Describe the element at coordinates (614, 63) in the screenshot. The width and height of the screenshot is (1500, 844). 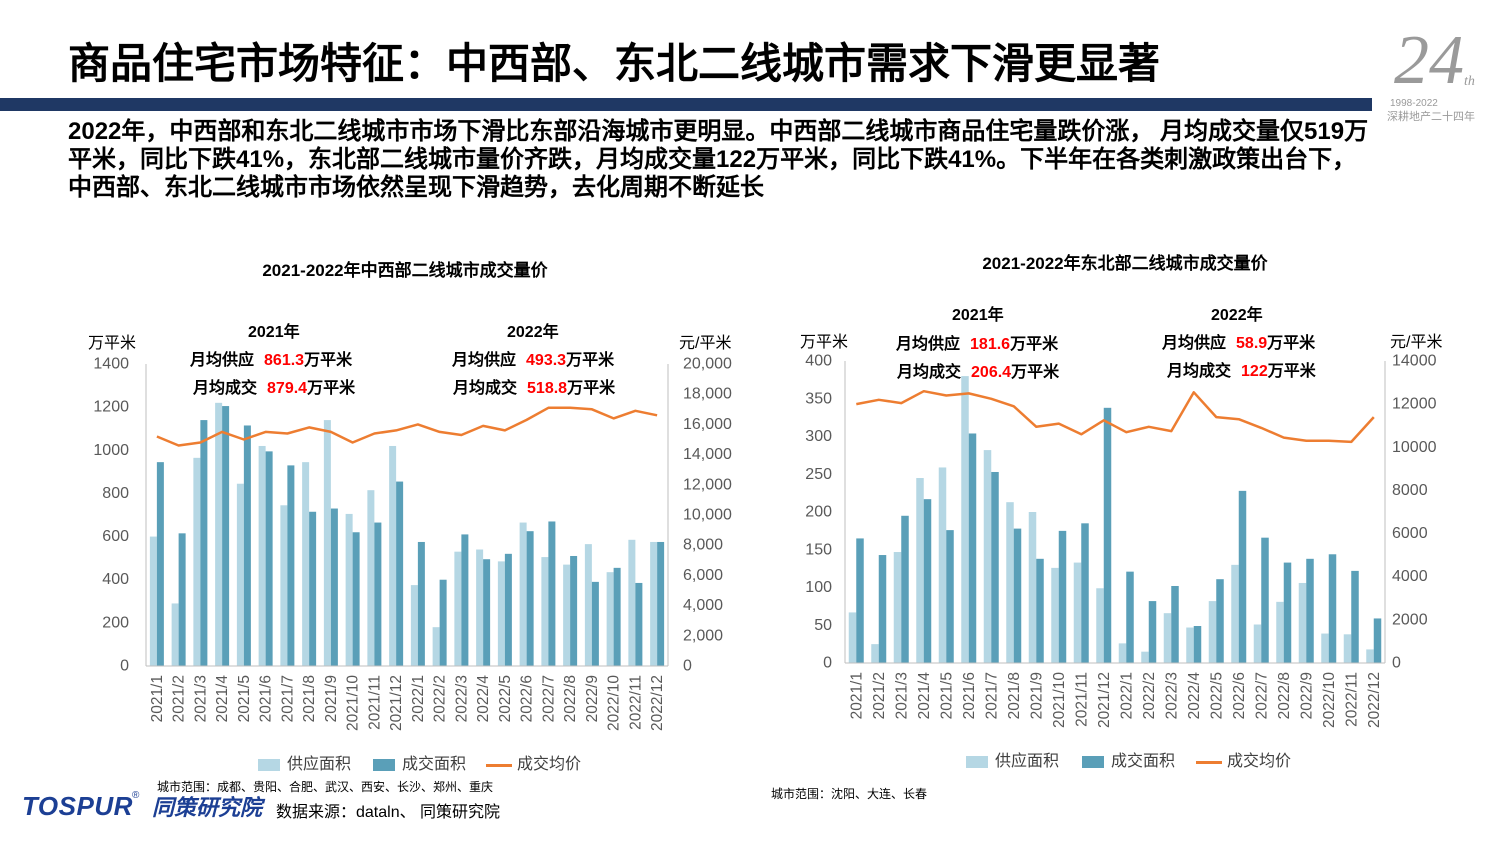
I see `page-title: 商品住宅市场特征：中西部、东北二线城市需求下滑更显著` at that location.